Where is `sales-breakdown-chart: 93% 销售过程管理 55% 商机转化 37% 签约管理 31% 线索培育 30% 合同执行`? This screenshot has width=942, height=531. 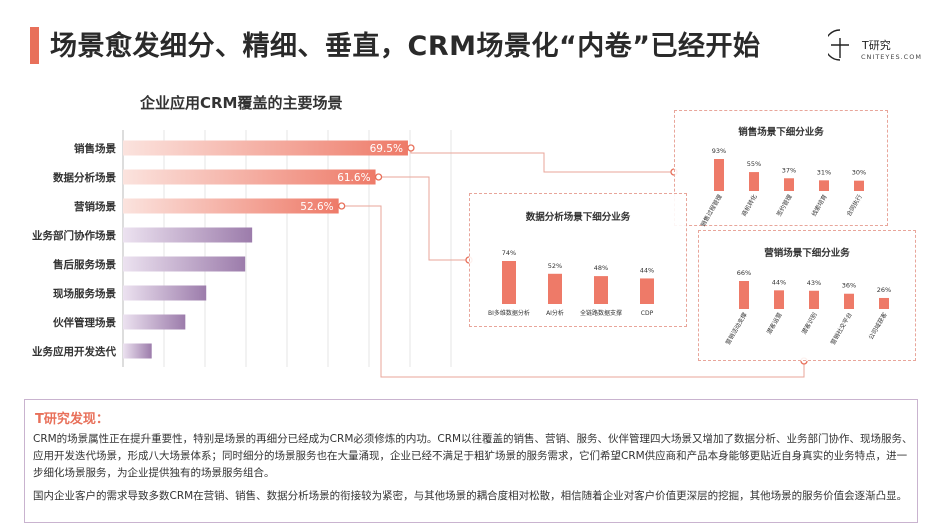 sales-breakdown-chart: 93% 销售过程管理 55% 商机转化 37% 签约管理 31% 线索培育 30% 合同执行 is located at coordinates (782, 187).